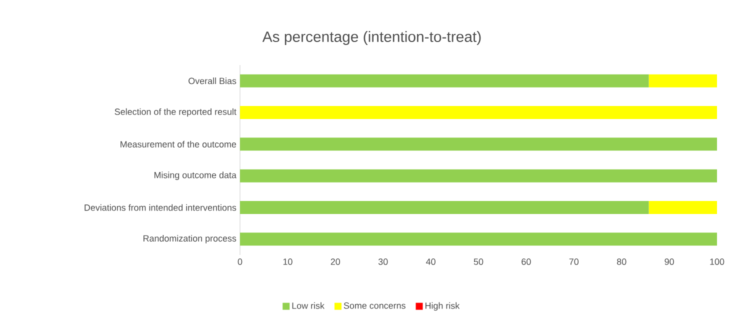 This screenshot has height=328, width=744. I want to click on y-tick-label: Measurement of the outcome, so click(178, 144).